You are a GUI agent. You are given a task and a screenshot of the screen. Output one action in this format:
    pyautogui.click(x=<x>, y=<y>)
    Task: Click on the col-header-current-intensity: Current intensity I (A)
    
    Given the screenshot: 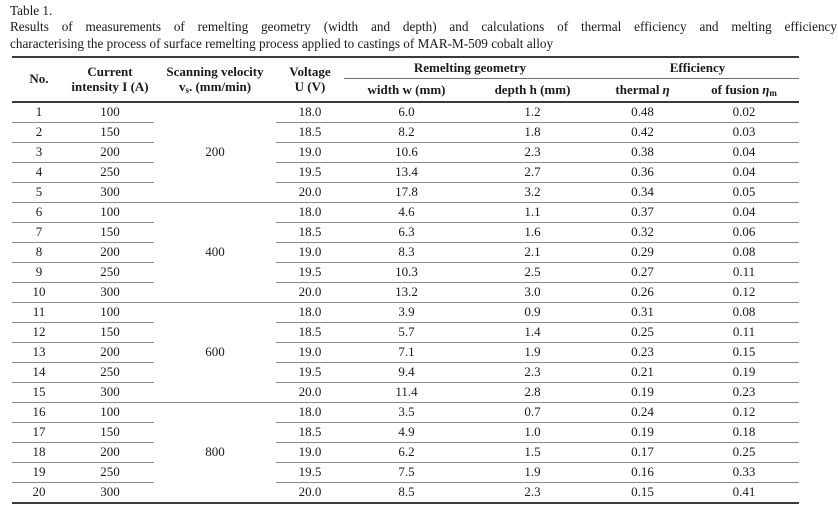 What is the action you would take?
    pyautogui.click(x=110, y=79)
    